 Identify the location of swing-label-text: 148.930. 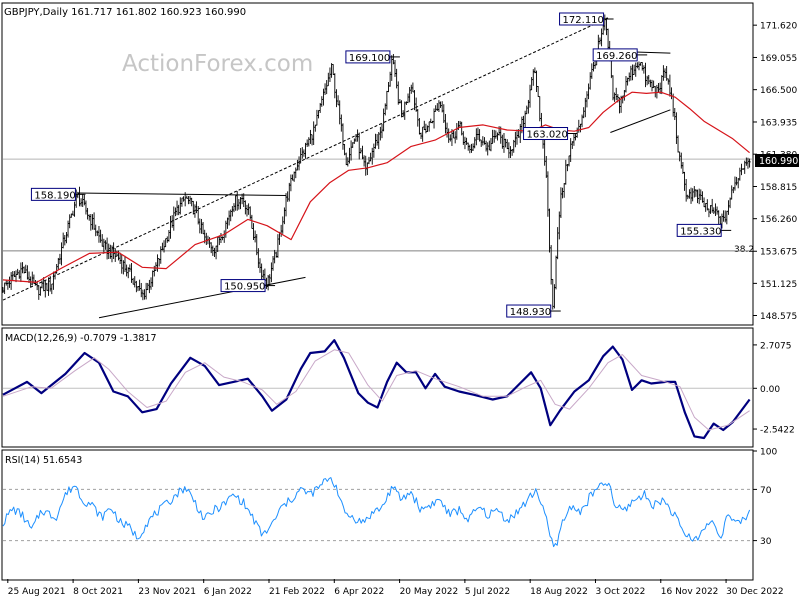
(530, 312).